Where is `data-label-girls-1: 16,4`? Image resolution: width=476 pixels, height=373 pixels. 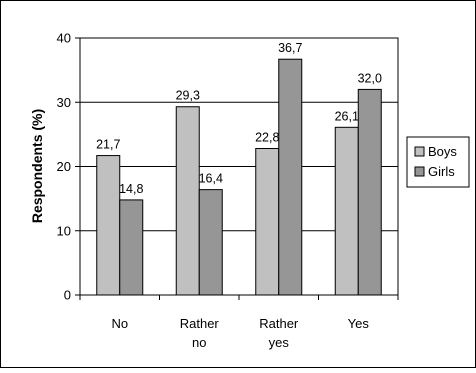
data-label-girls-1: 16,4 is located at coordinates (211, 179).